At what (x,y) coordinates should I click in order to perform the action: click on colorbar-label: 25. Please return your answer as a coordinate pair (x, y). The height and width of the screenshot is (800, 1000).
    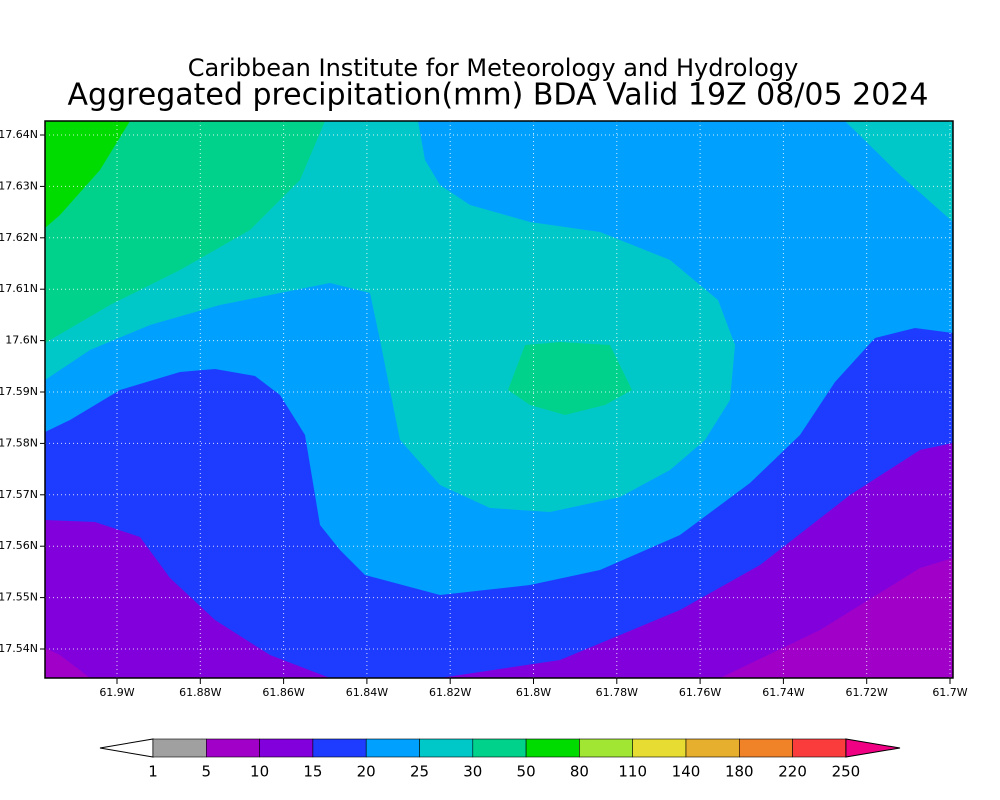
    Looking at the image, I should click on (419, 772).